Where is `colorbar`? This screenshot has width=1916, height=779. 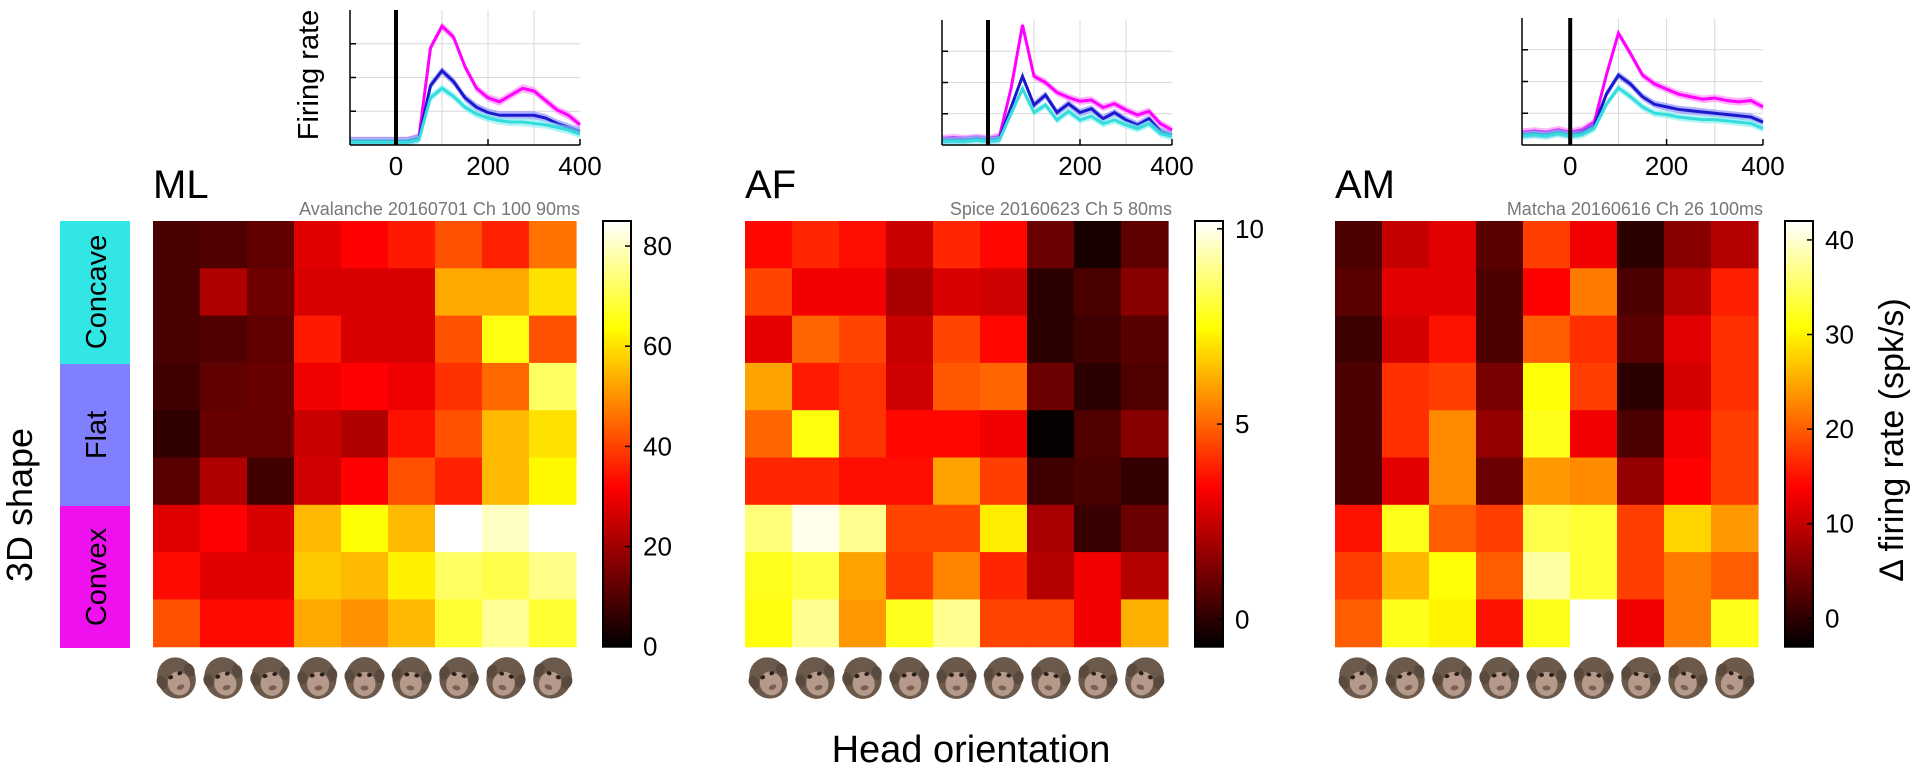
colorbar is located at coordinates (1209, 434).